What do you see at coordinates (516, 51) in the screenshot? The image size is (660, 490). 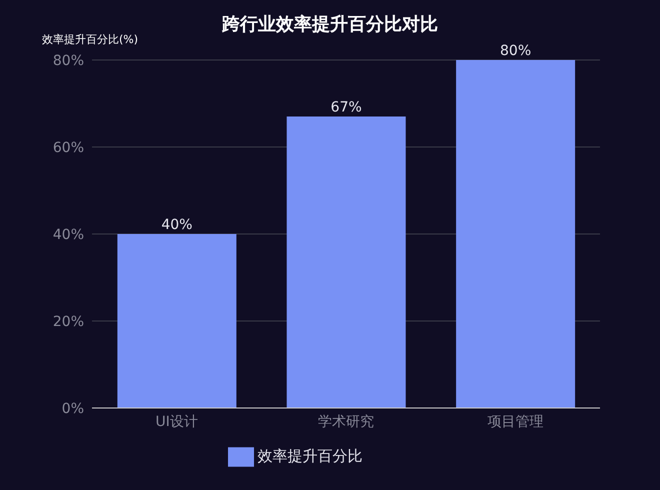 I see `data-label: 80%` at bounding box center [516, 51].